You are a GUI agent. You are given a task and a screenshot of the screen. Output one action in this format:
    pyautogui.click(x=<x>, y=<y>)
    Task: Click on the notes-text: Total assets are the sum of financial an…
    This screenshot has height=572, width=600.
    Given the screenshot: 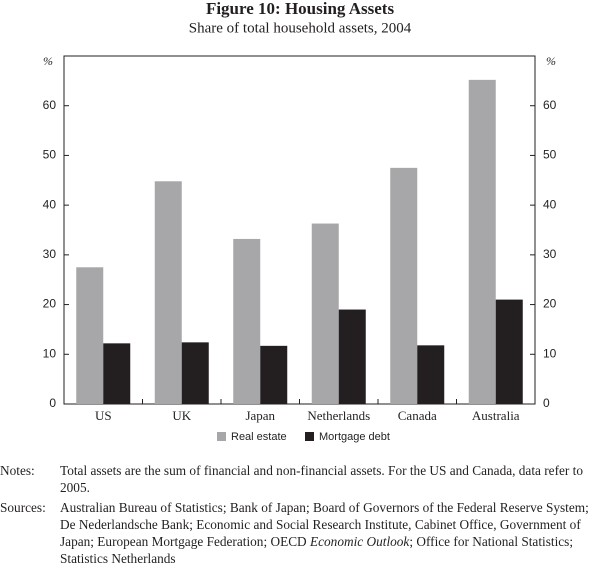 What is the action you would take?
    pyautogui.click(x=322, y=479)
    